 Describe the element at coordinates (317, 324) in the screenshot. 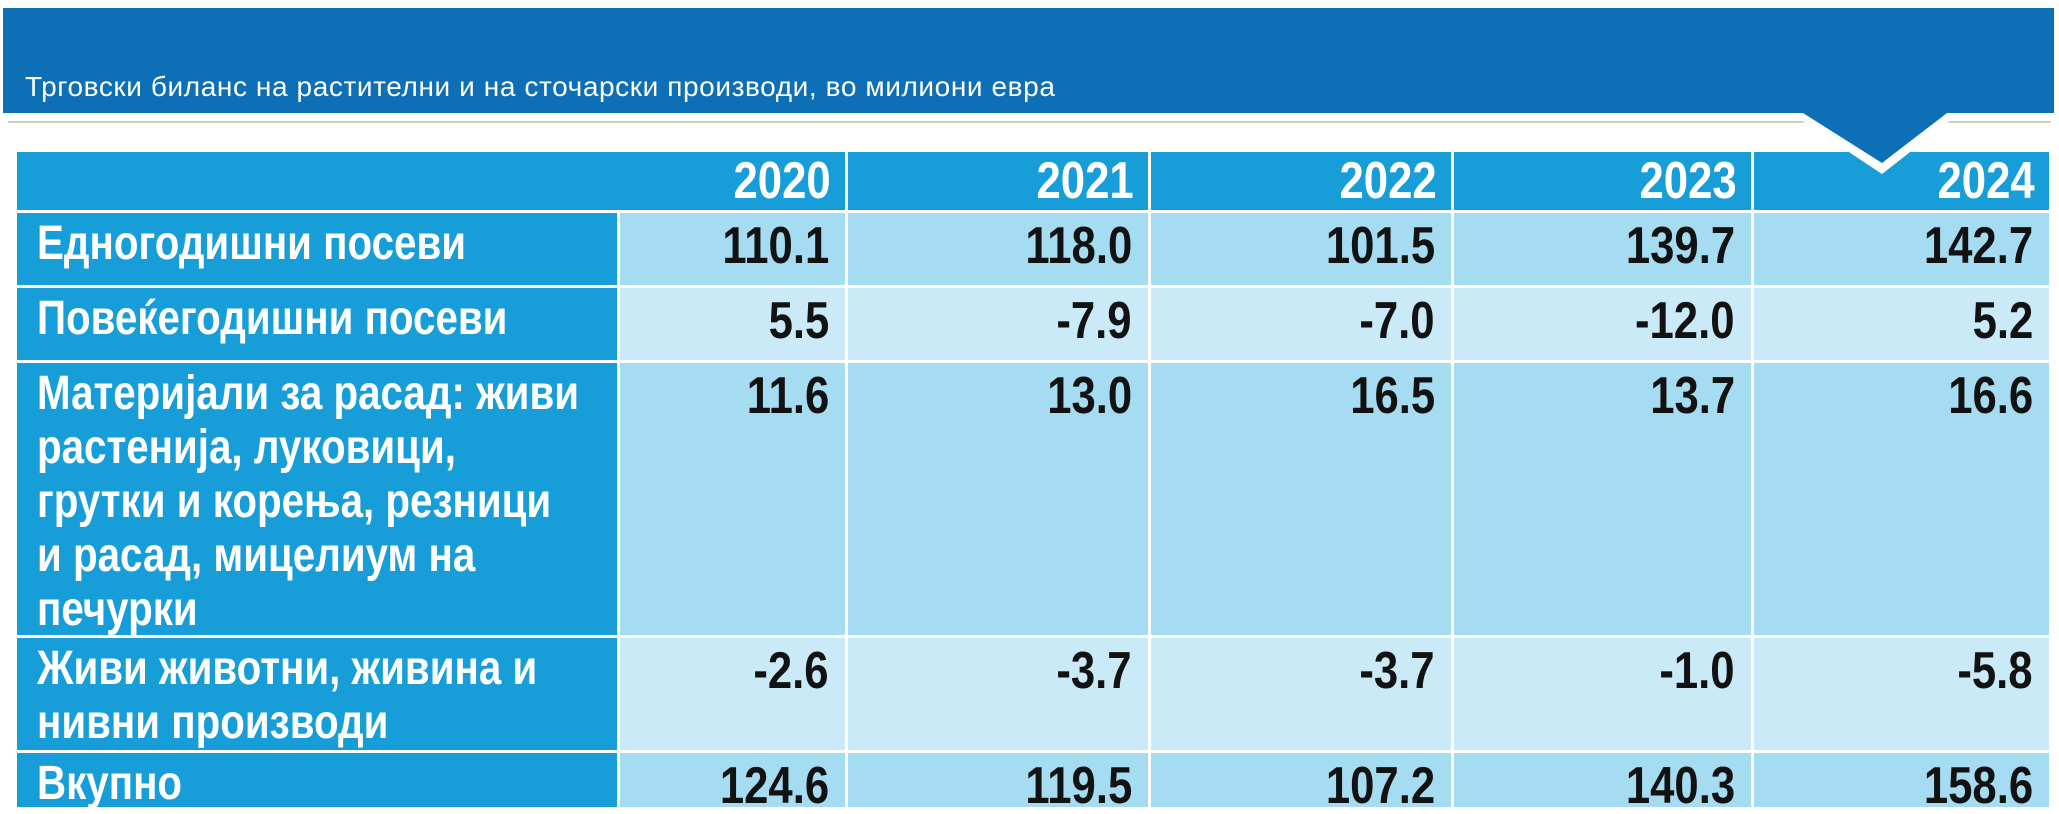

I see `row-label-perennial-crops: Повеќегодишни посеви` at that location.